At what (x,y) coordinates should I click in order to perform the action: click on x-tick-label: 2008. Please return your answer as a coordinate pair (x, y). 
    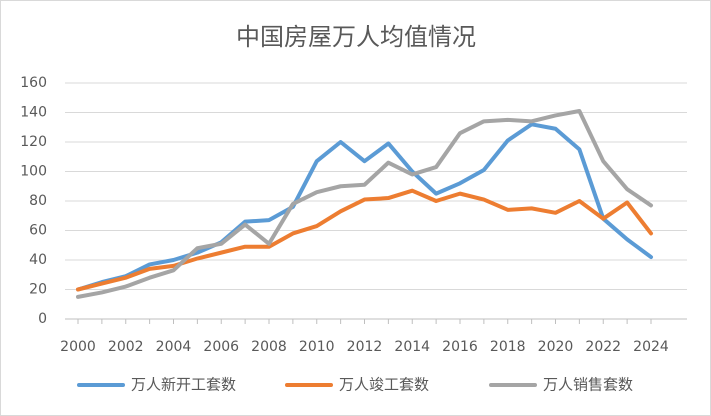
    Looking at the image, I should click on (269, 347).